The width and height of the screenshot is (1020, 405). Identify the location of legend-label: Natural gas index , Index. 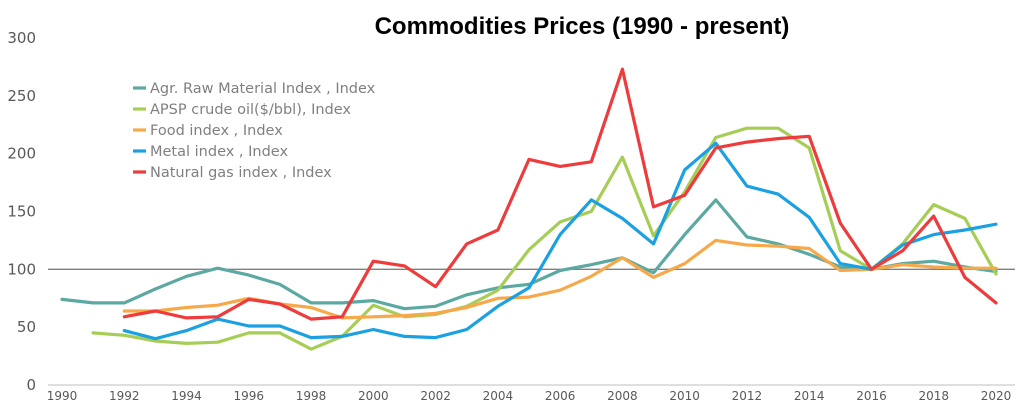
(241, 173).